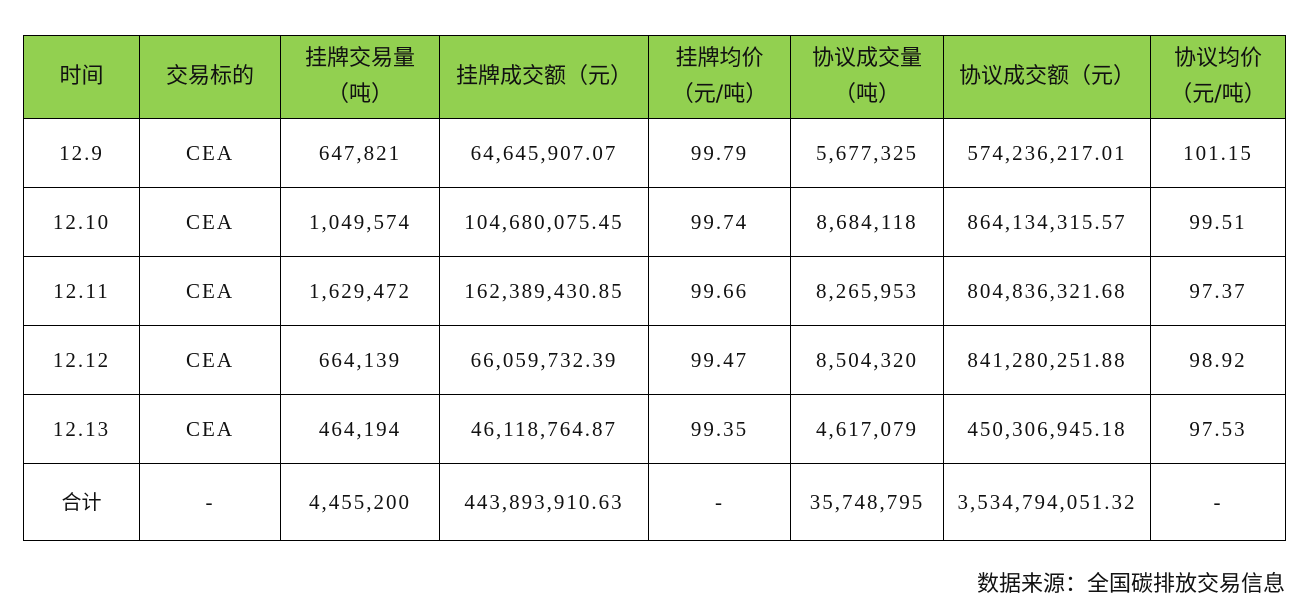  I want to click on table-cell: 46,118,764.87, so click(544, 429).